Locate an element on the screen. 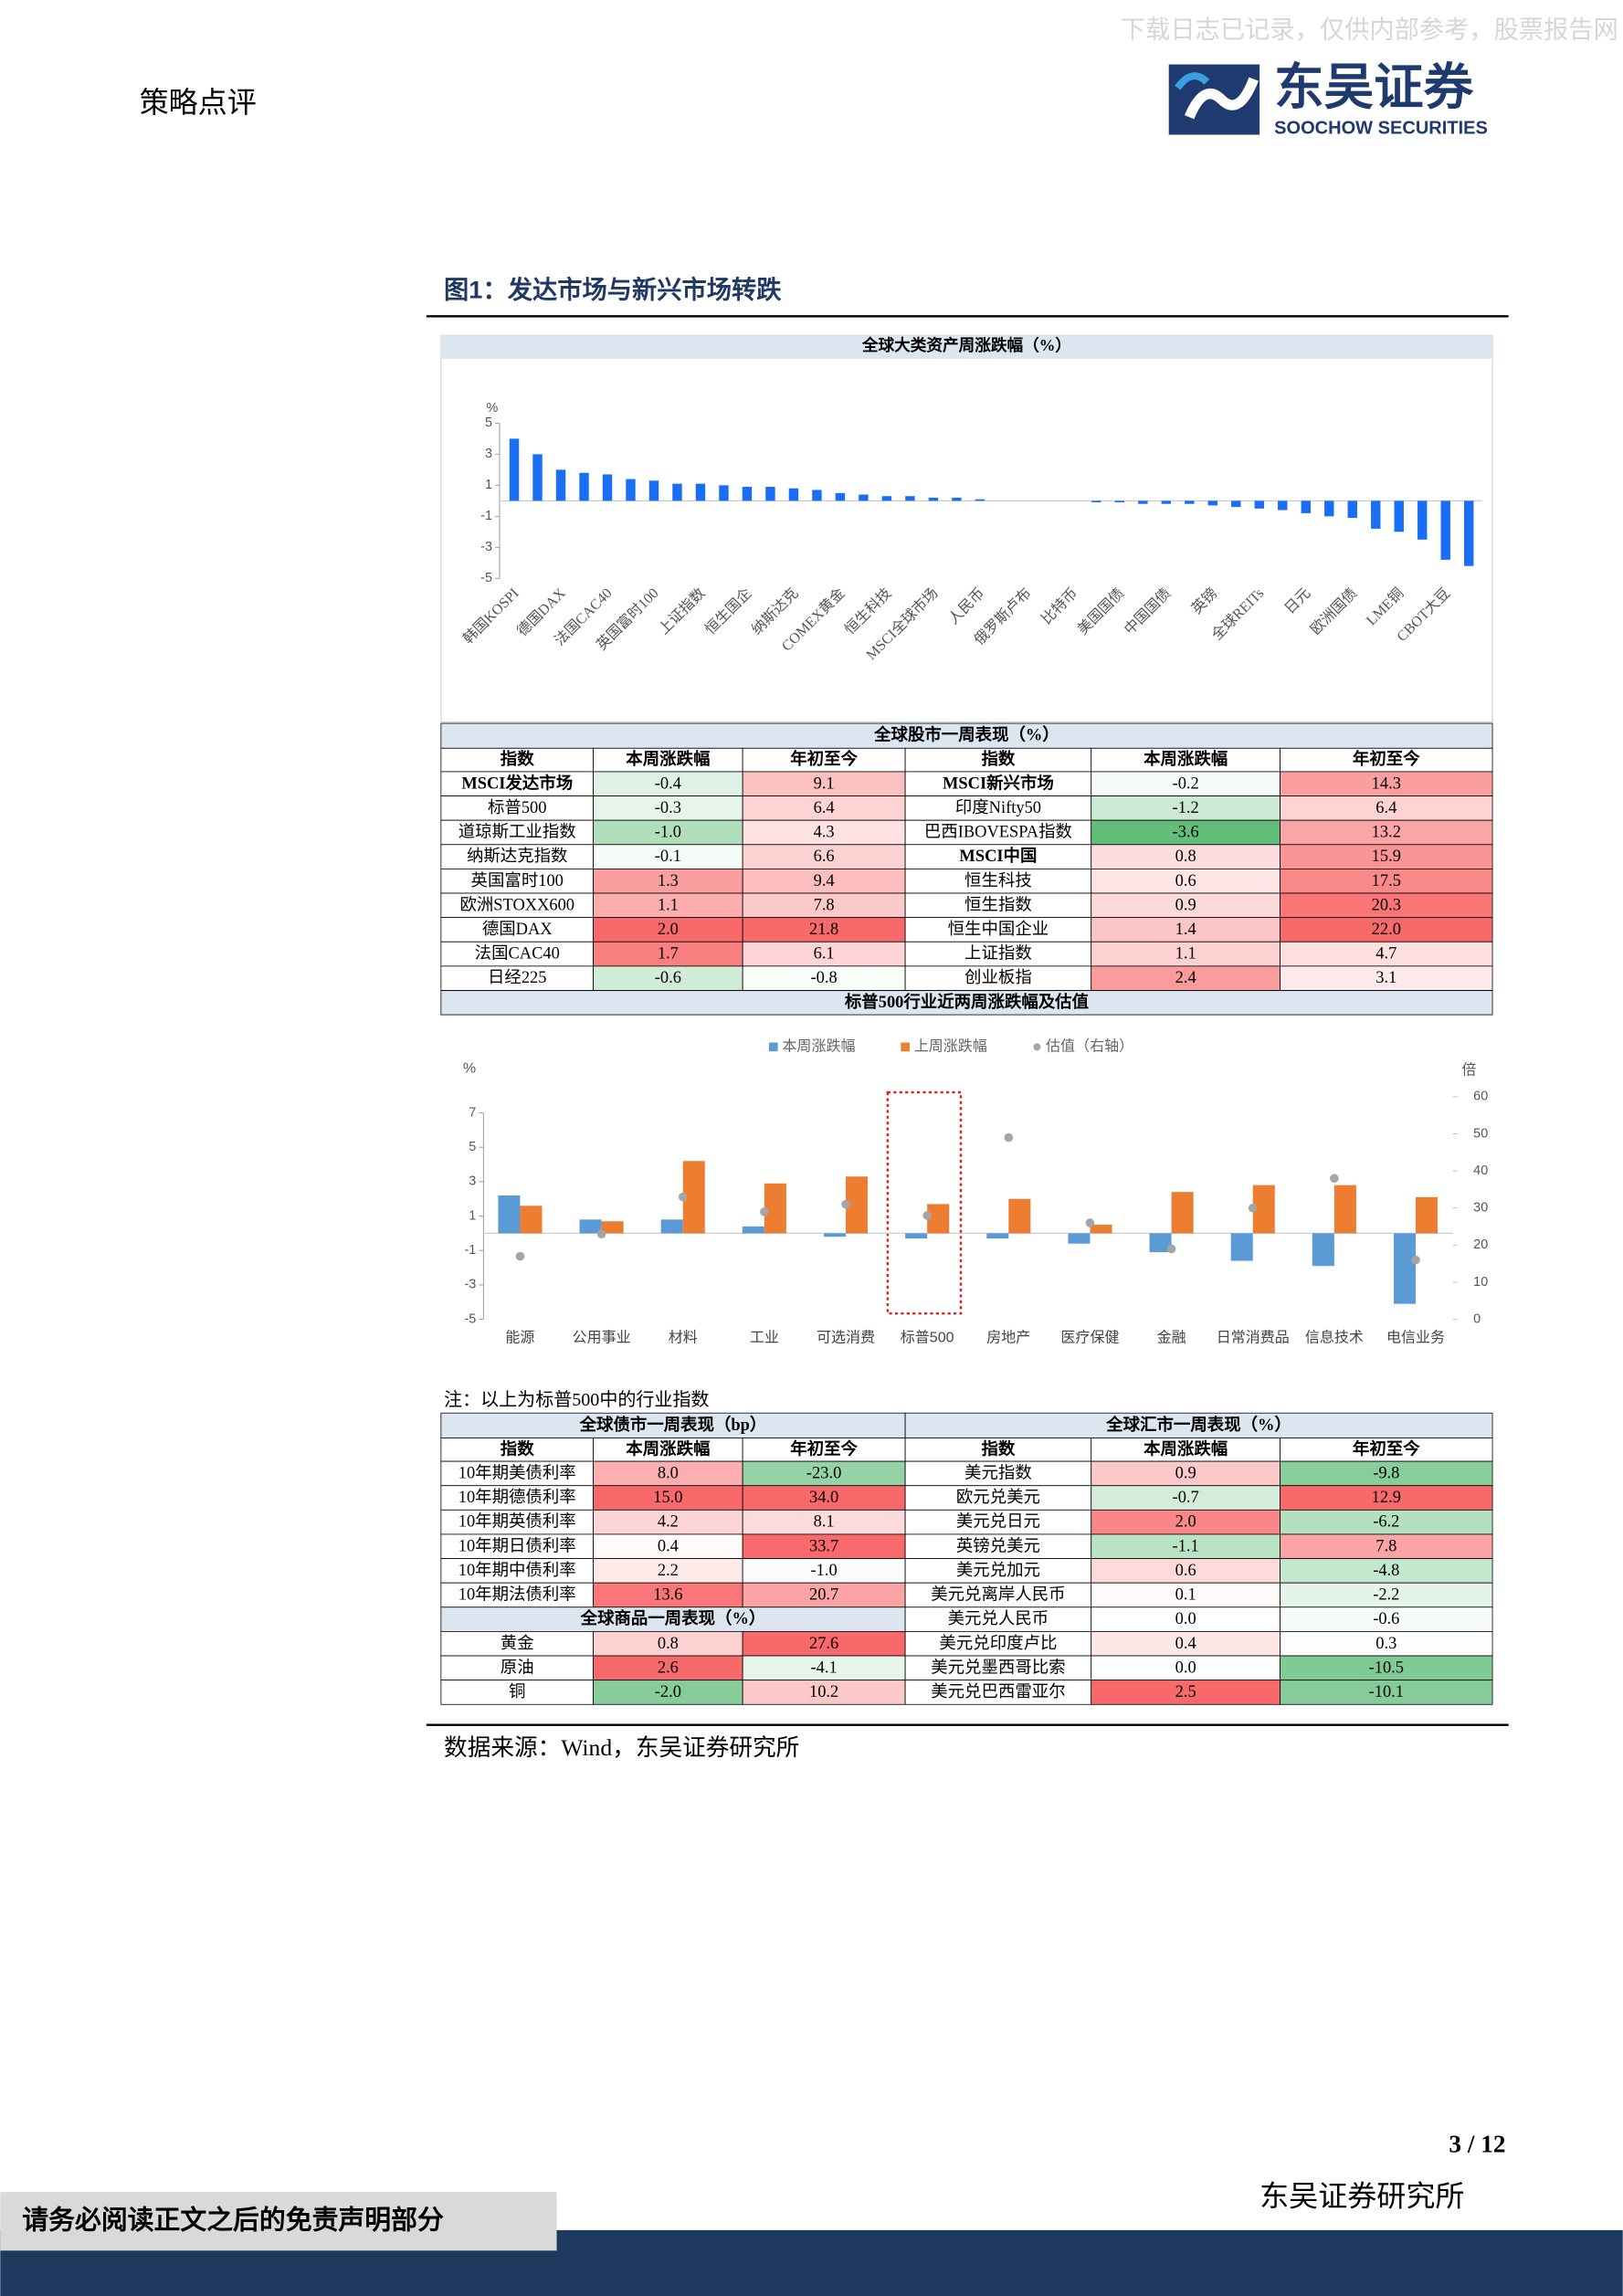  chart-frame is located at coordinates (967, 528).